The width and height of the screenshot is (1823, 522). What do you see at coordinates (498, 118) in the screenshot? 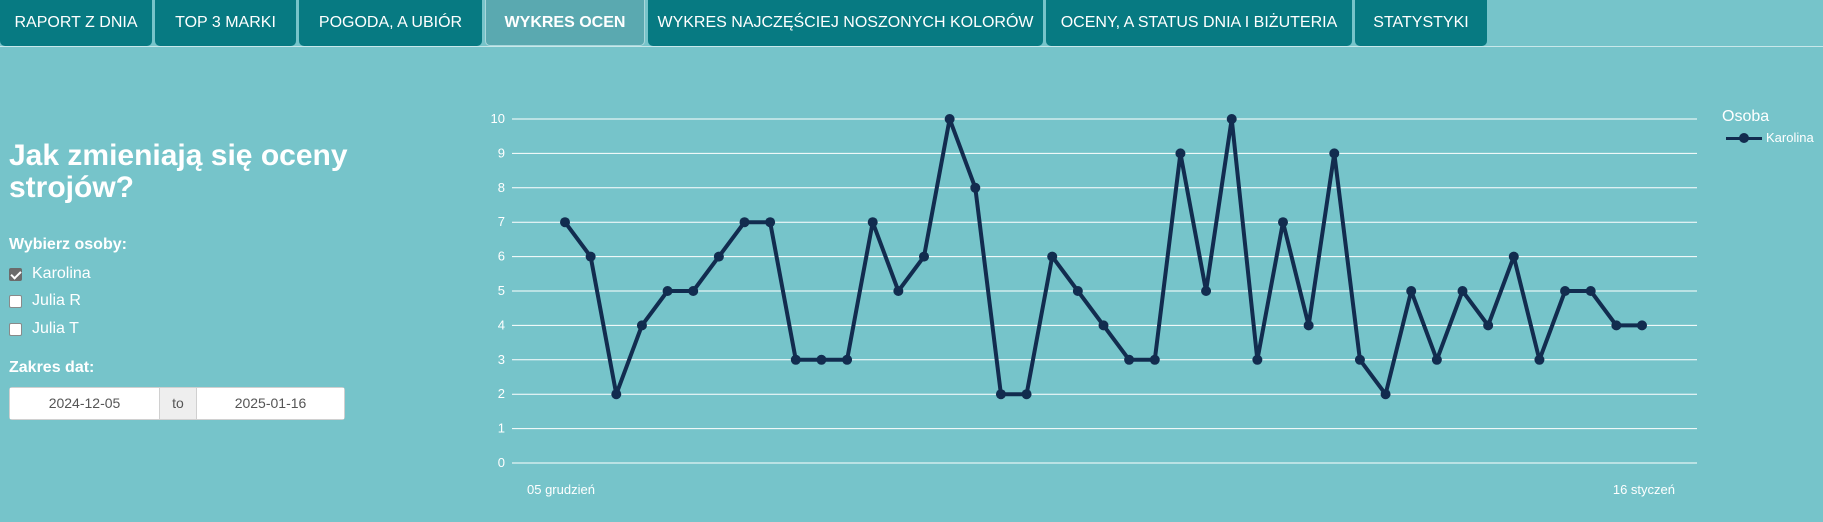
I see `y-tick-label: 10` at bounding box center [498, 118].